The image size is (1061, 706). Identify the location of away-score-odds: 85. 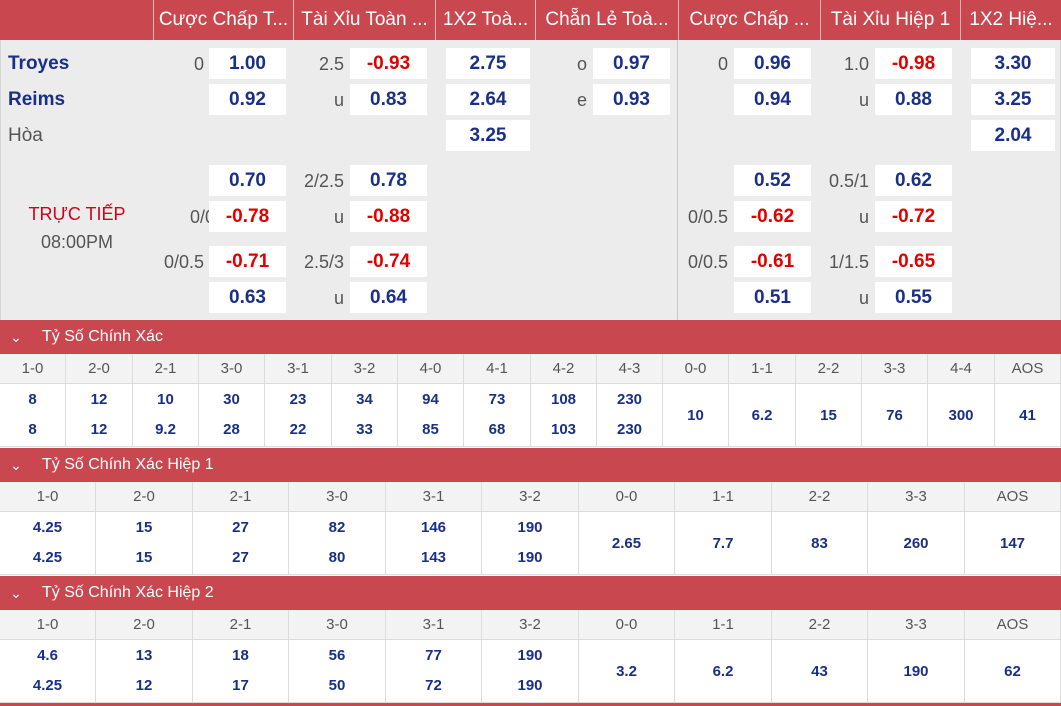
(430, 429).